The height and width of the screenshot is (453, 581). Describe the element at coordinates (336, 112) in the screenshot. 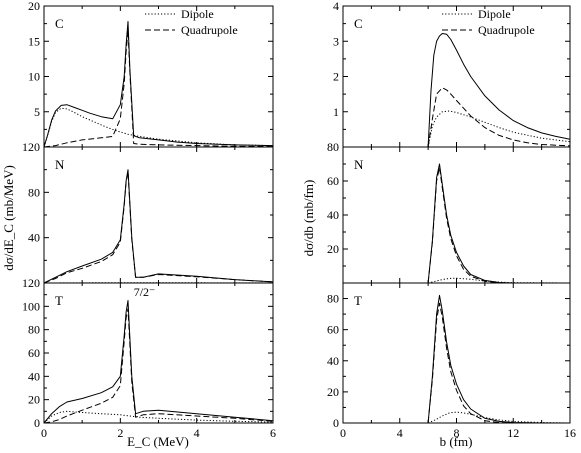

I see `y-tick-label: 1` at that location.